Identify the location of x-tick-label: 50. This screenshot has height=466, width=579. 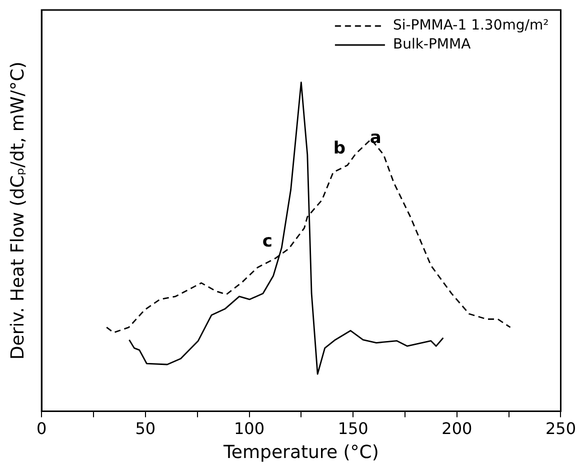
(145, 428).